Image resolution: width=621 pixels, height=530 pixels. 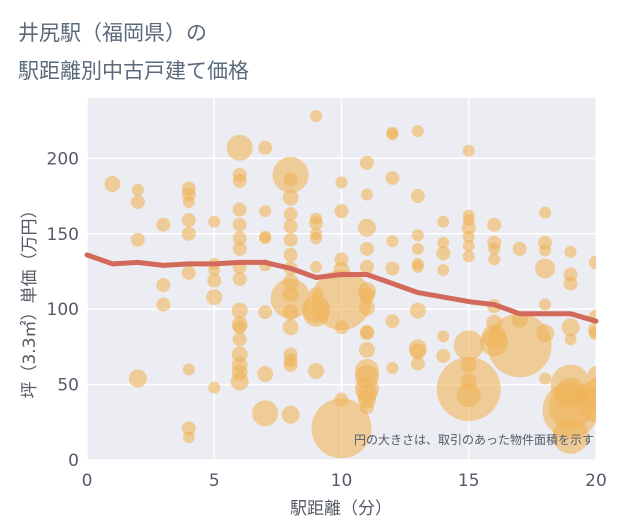 What do you see at coordinates (73, 461) in the screenshot?
I see `y-tick-label: 0` at bounding box center [73, 461].